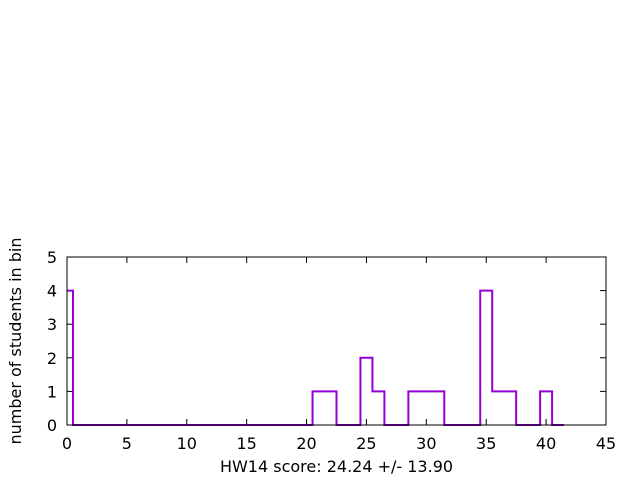 Image resolution: width=640 pixels, height=480 pixels. What do you see at coordinates (336, 466) in the screenshot?
I see `x-axis-label: HW14 score: 24.24 +/- 13.90` at bounding box center [336, 466].